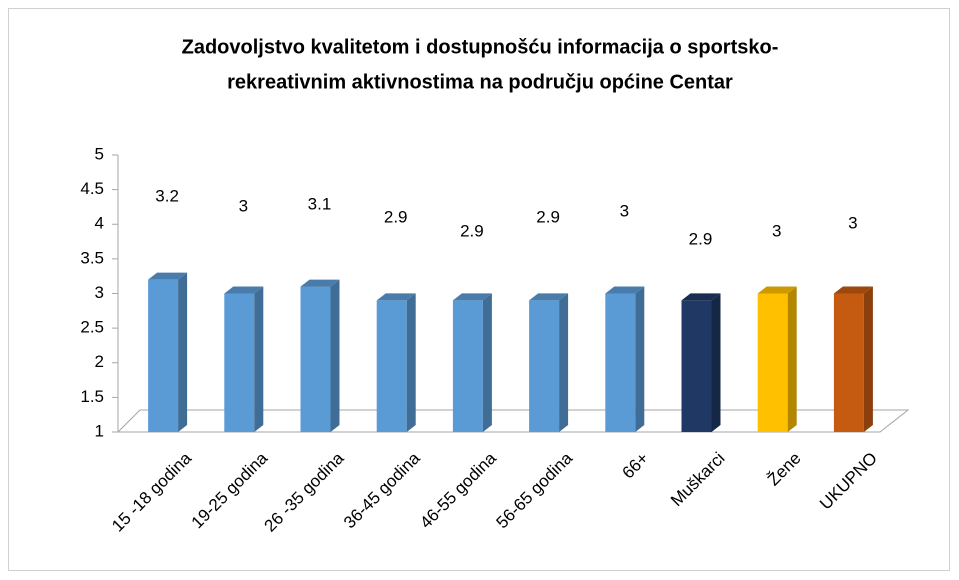 The width and height of the screenshot is (959, 580). Describe the element at coordinates (99, 292) in the screenshot. I see `y-tick-label: 3` at that location.